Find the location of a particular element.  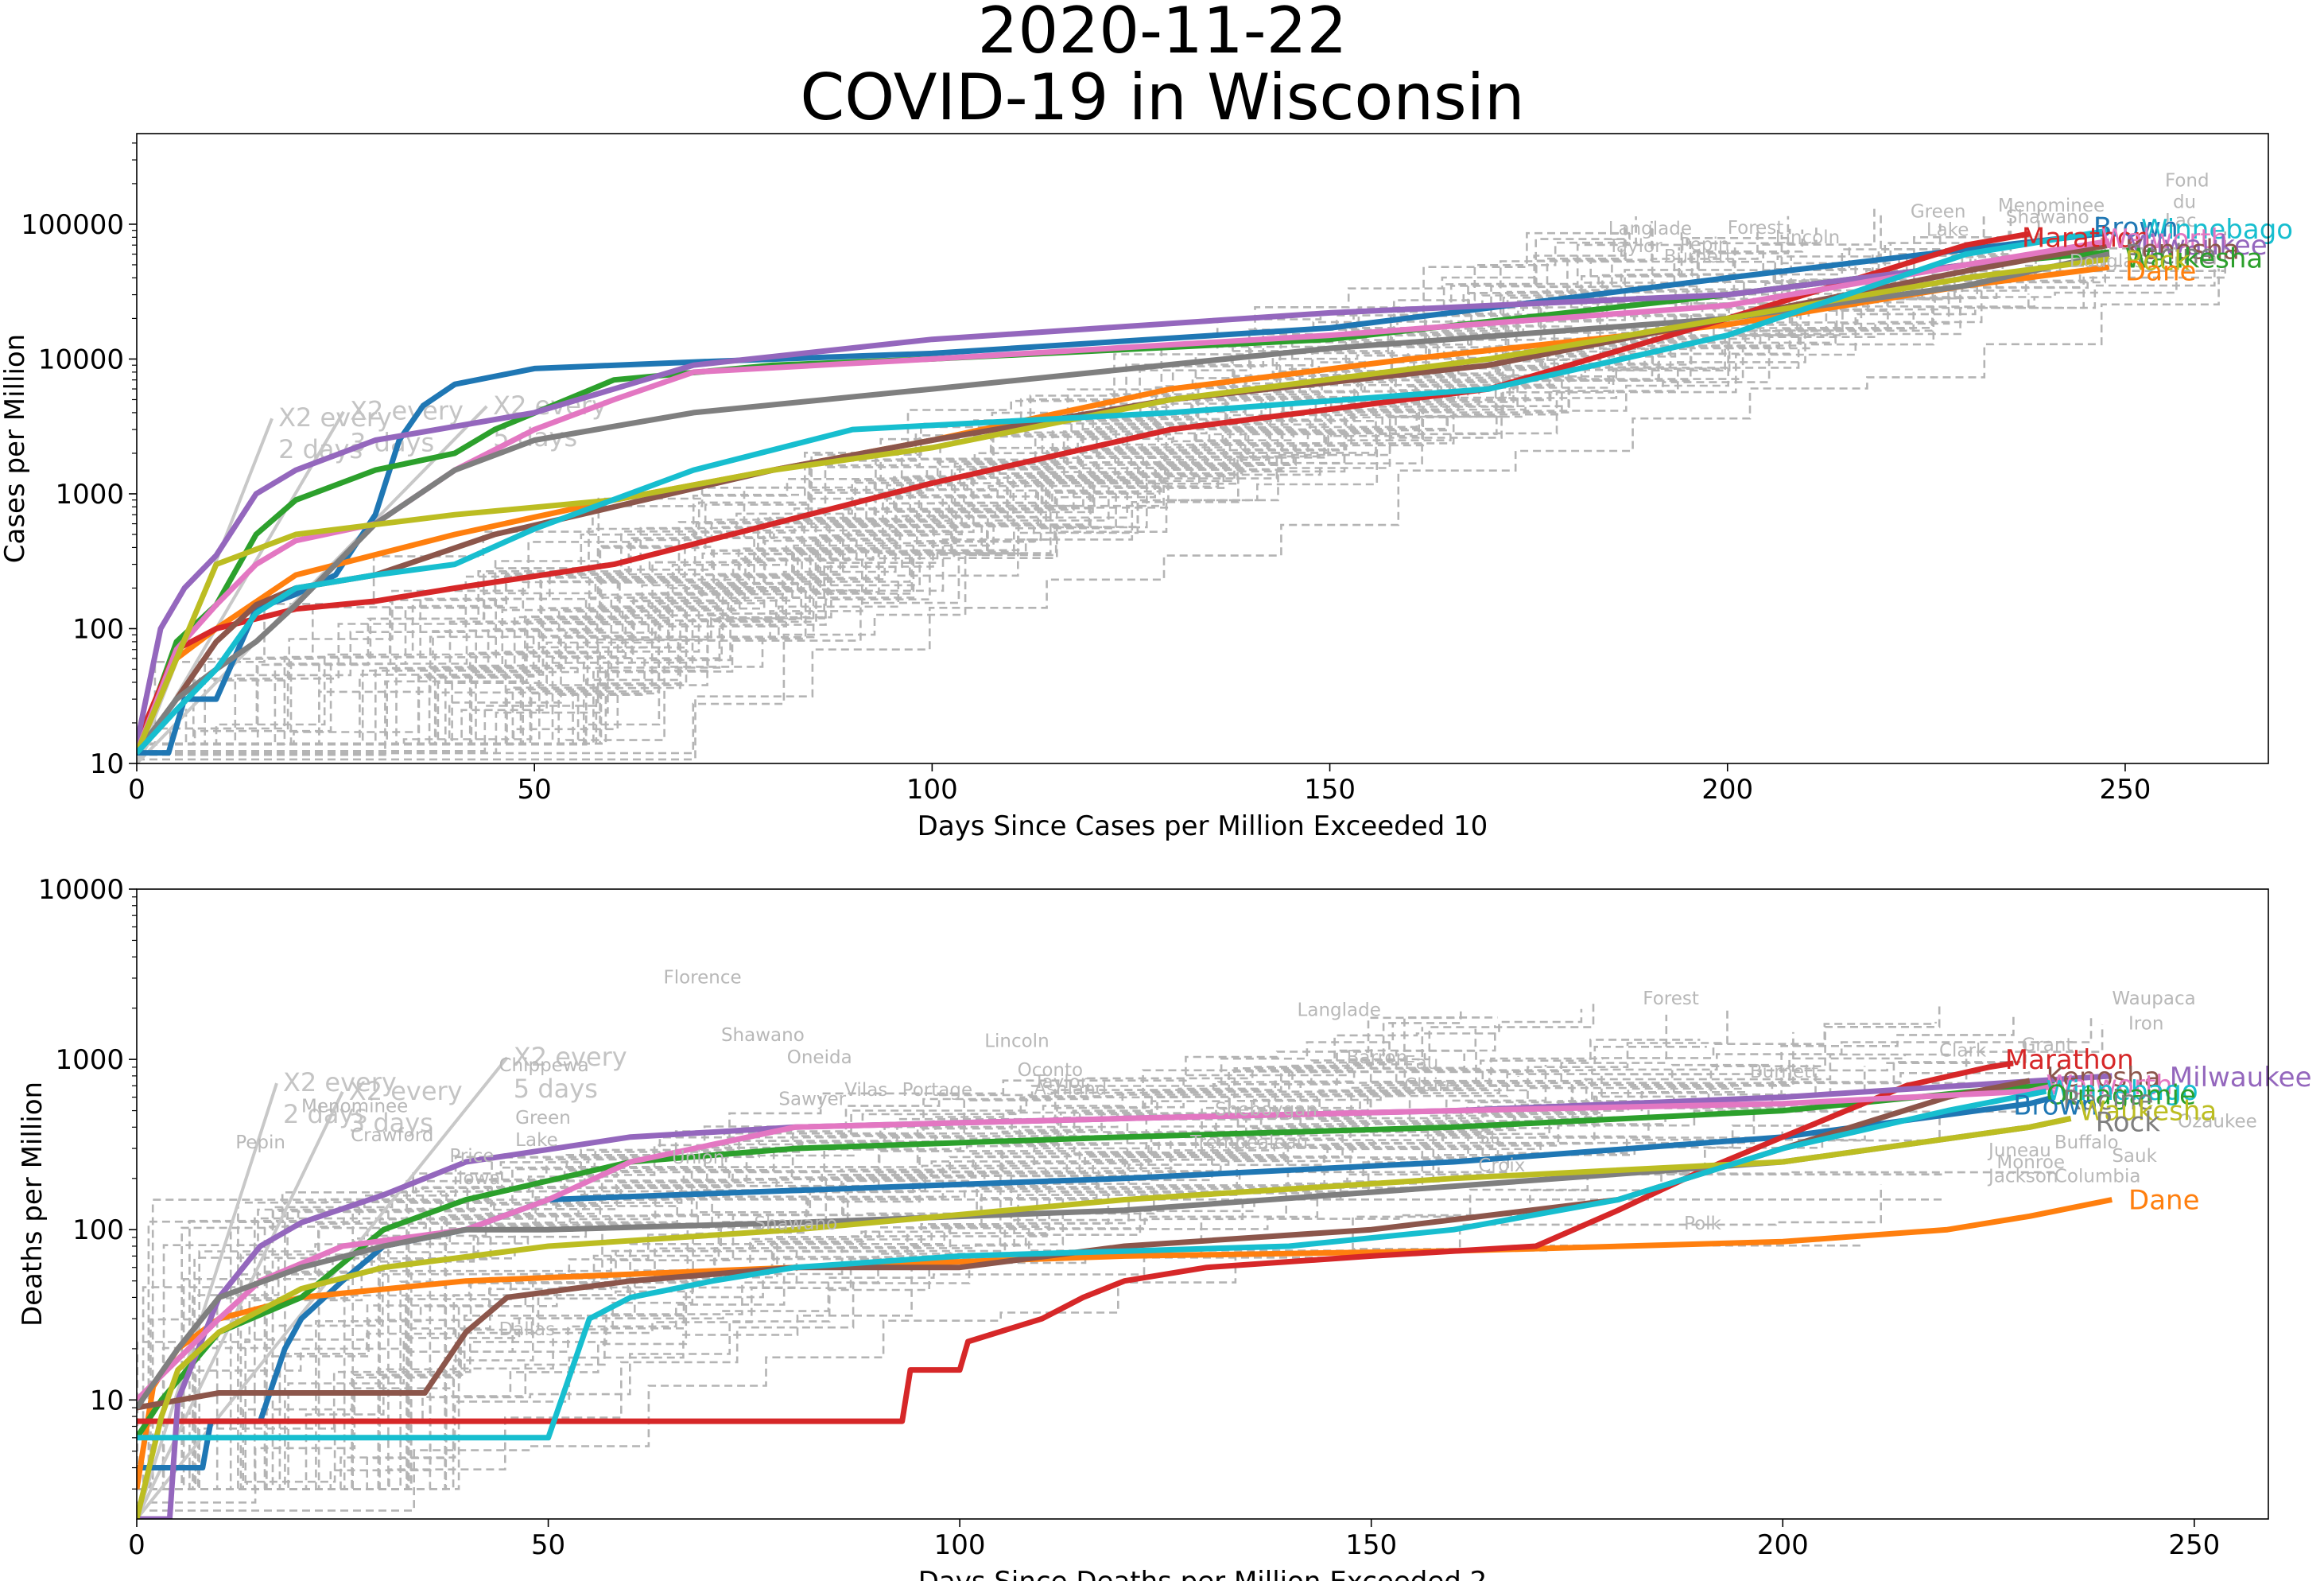

deaths-label-walworth: Walworth is located at coordinates (2110, 1085).